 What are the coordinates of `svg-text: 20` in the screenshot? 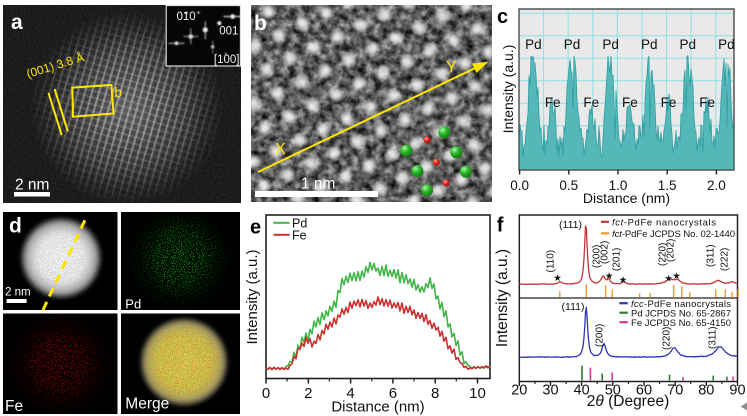 It's located at (519, 391).